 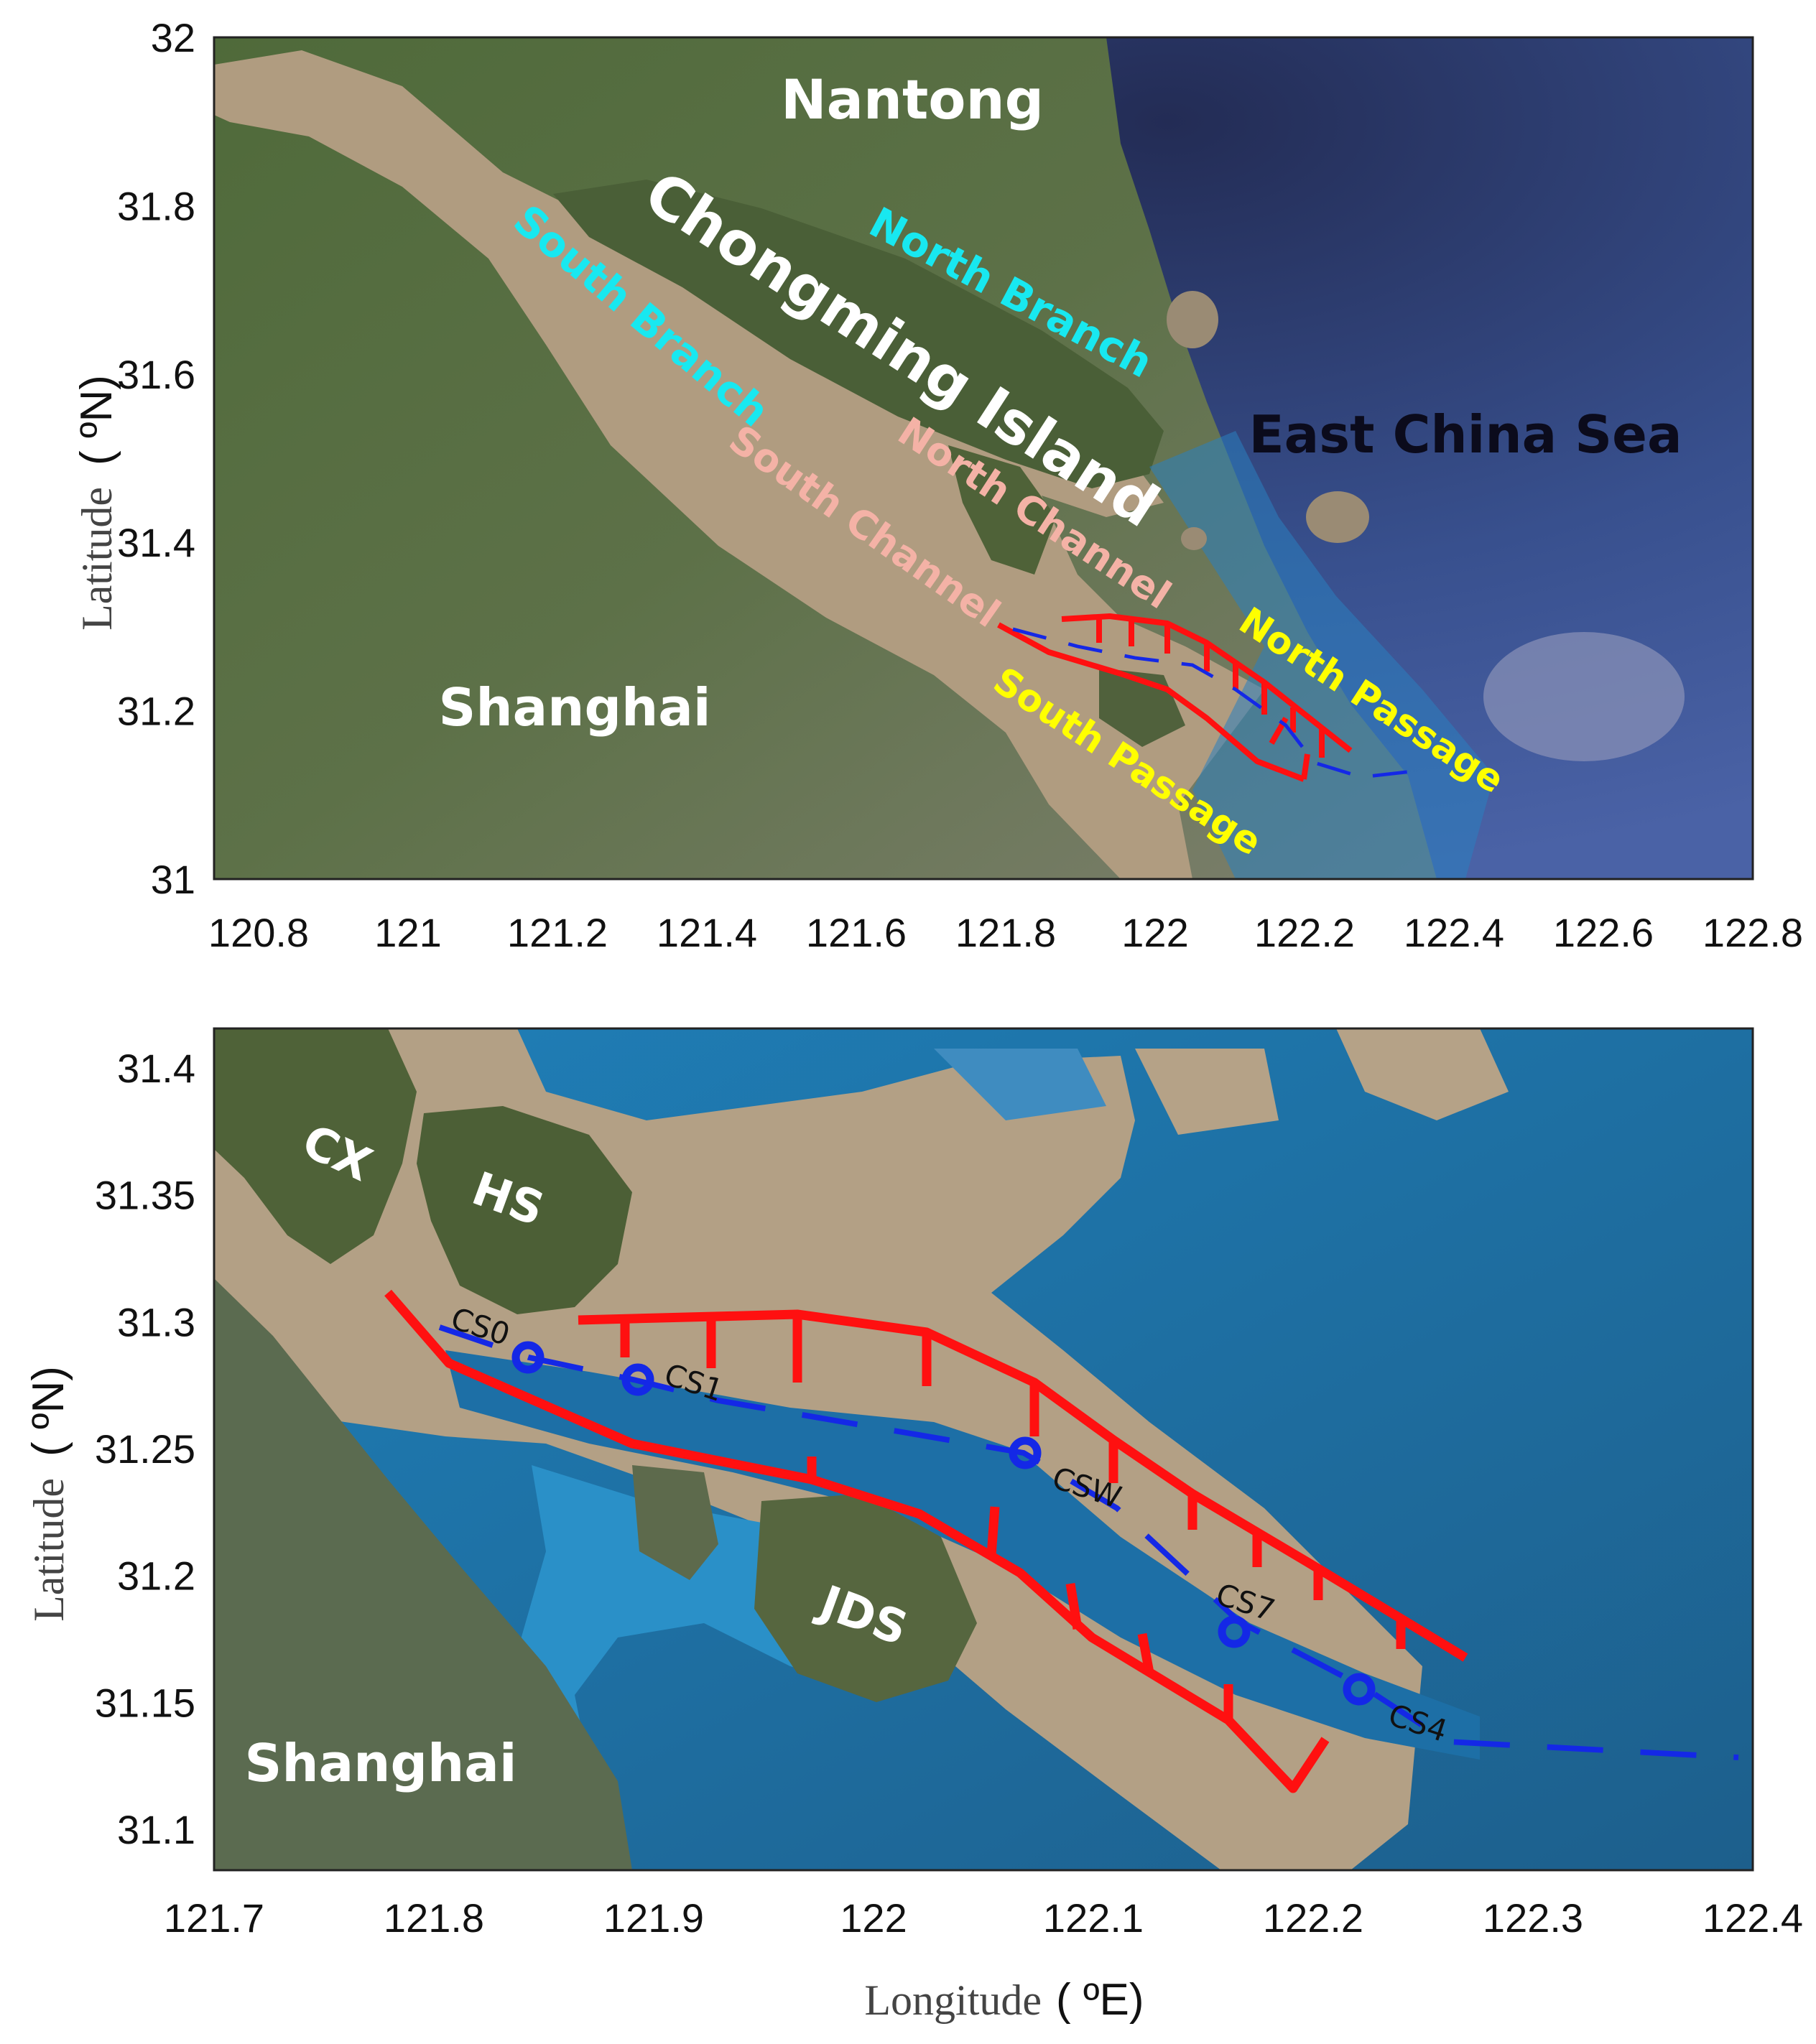 I want to click on lat-tick-label: 31.25, so click(x=145, y=1449).